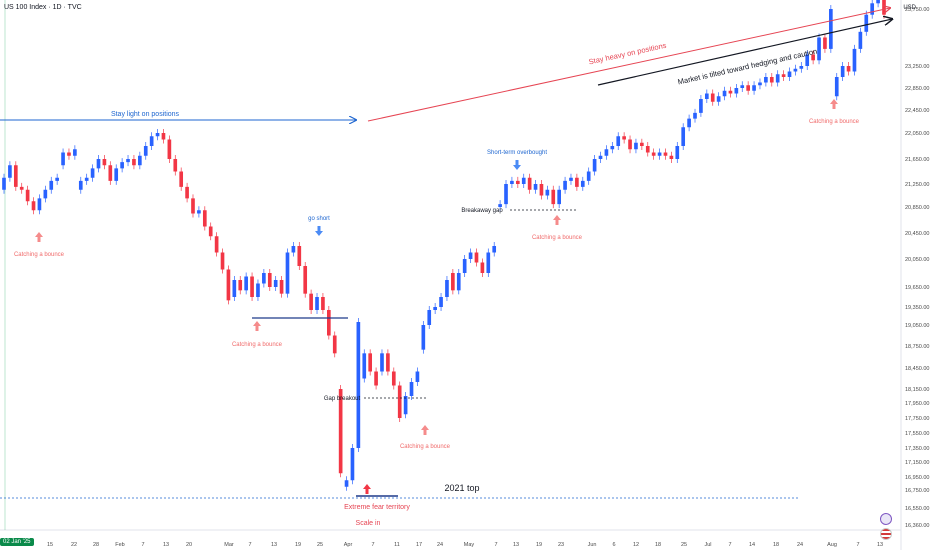 This screenshot has width=932, height=550. What do you see at coordinates (917, 526) in the screenshot?
I see `y-tick-label: 16,360.00` at bounding box center [917, 526].